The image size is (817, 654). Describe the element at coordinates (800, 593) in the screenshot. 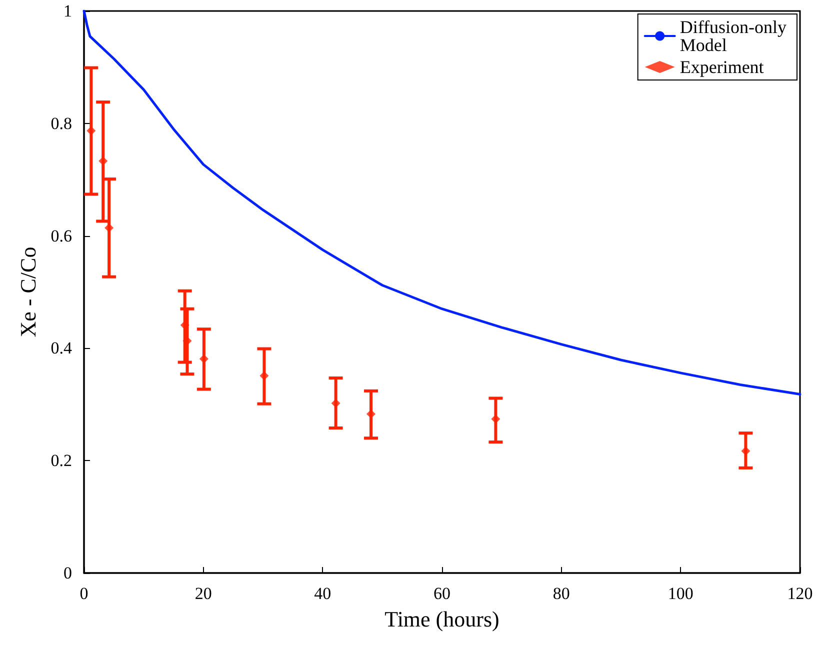

I see `x-tick-label: 120` at that location.